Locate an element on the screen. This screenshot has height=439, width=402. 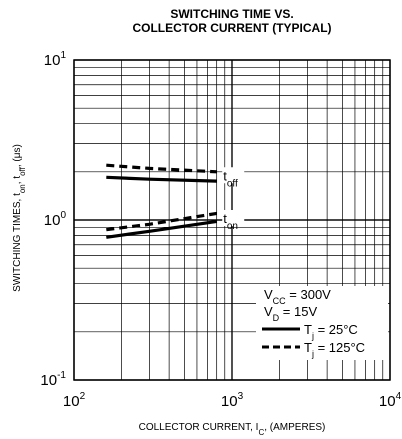
legend: VCC = 300V VD = 15V Tj = 25°C Tj = 125°C is located at coordinates (322, 323).